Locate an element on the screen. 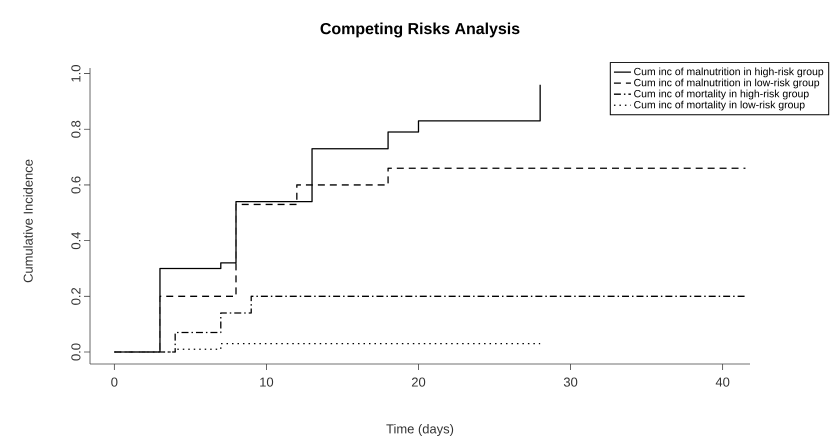  y-tick-label: 0.8 is located at coordinates (75, 129).